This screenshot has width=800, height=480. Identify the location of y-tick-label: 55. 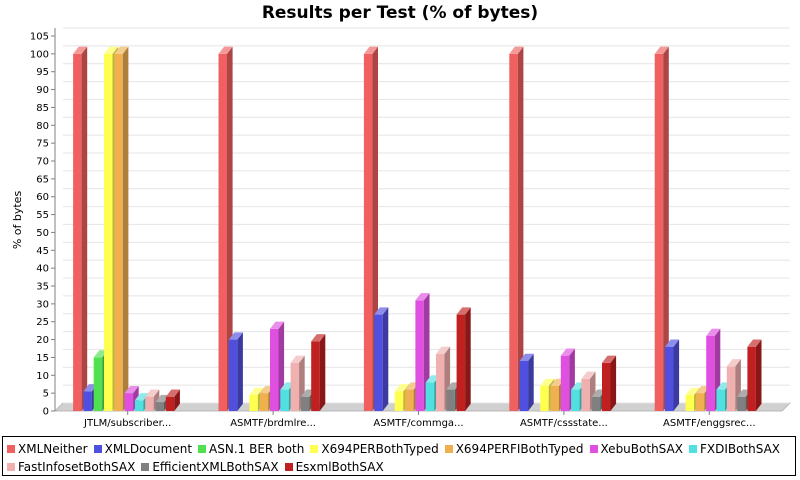
(42, 215).